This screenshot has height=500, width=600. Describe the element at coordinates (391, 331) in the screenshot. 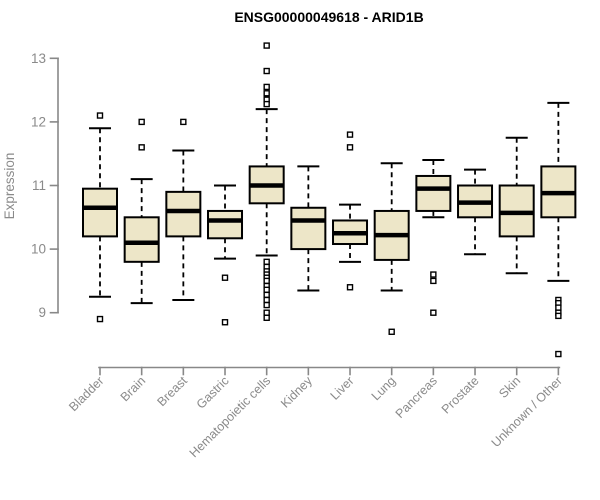

I see `outlier-point-lung` at that location.